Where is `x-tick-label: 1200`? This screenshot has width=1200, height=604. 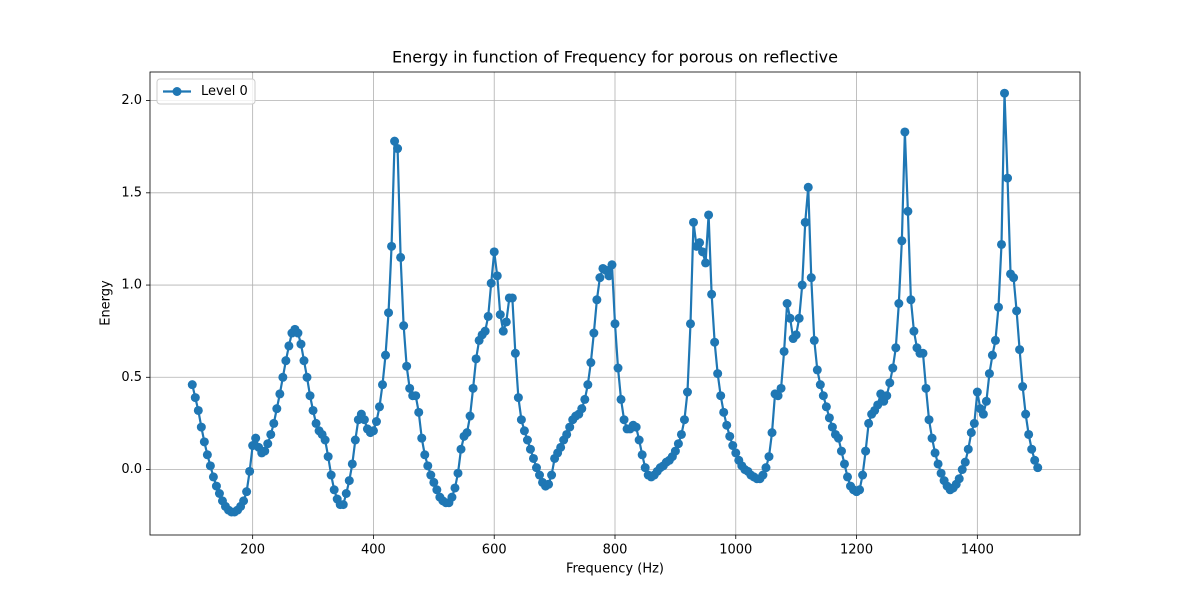 x-tick-label: 1200 is located at coordinates (856, 550).